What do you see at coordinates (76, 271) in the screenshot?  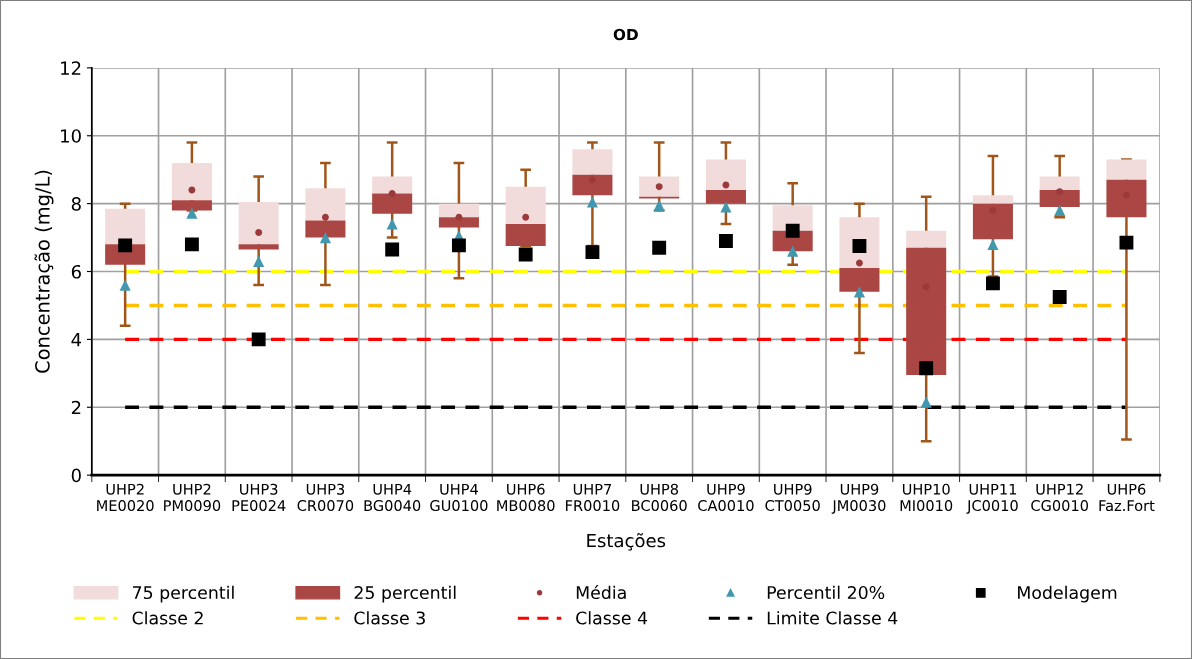 I see `y-tick-label: 6` at bounding box center [76, 271].